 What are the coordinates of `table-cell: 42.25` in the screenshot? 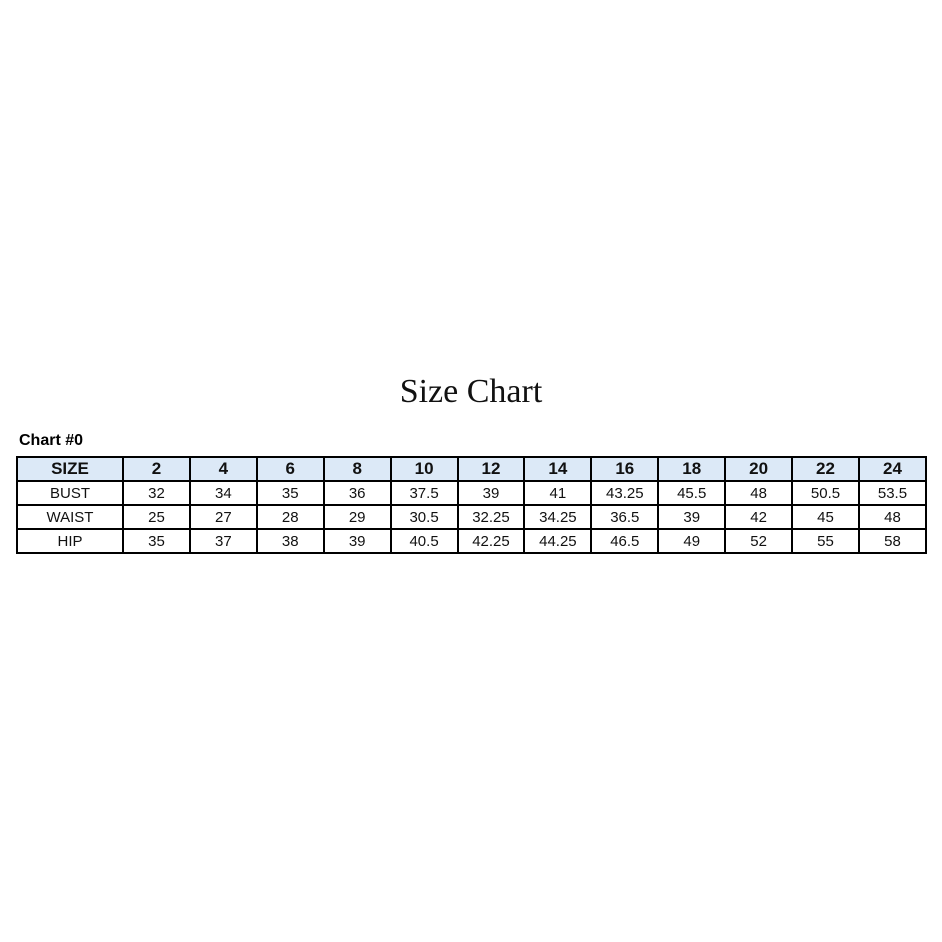 It's located at (491, 541).